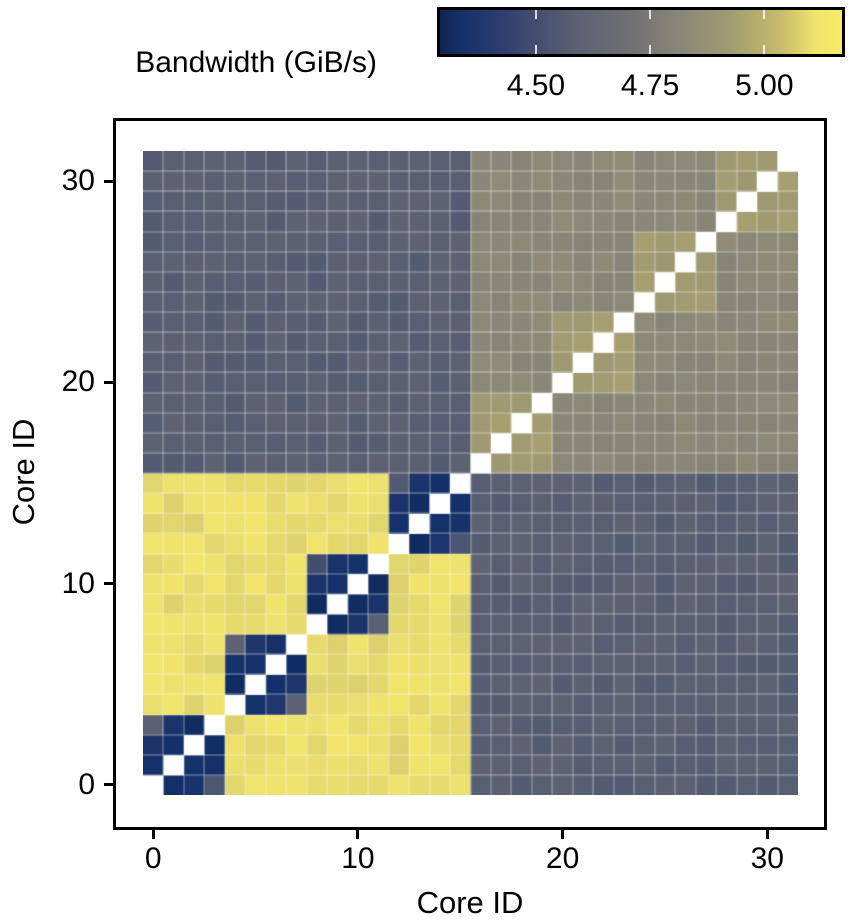 This screenshot has width=860, height=924. Describe the element at coordinates (78, 382) in the screenshot. I see `y-tick-label: 20` at that location.